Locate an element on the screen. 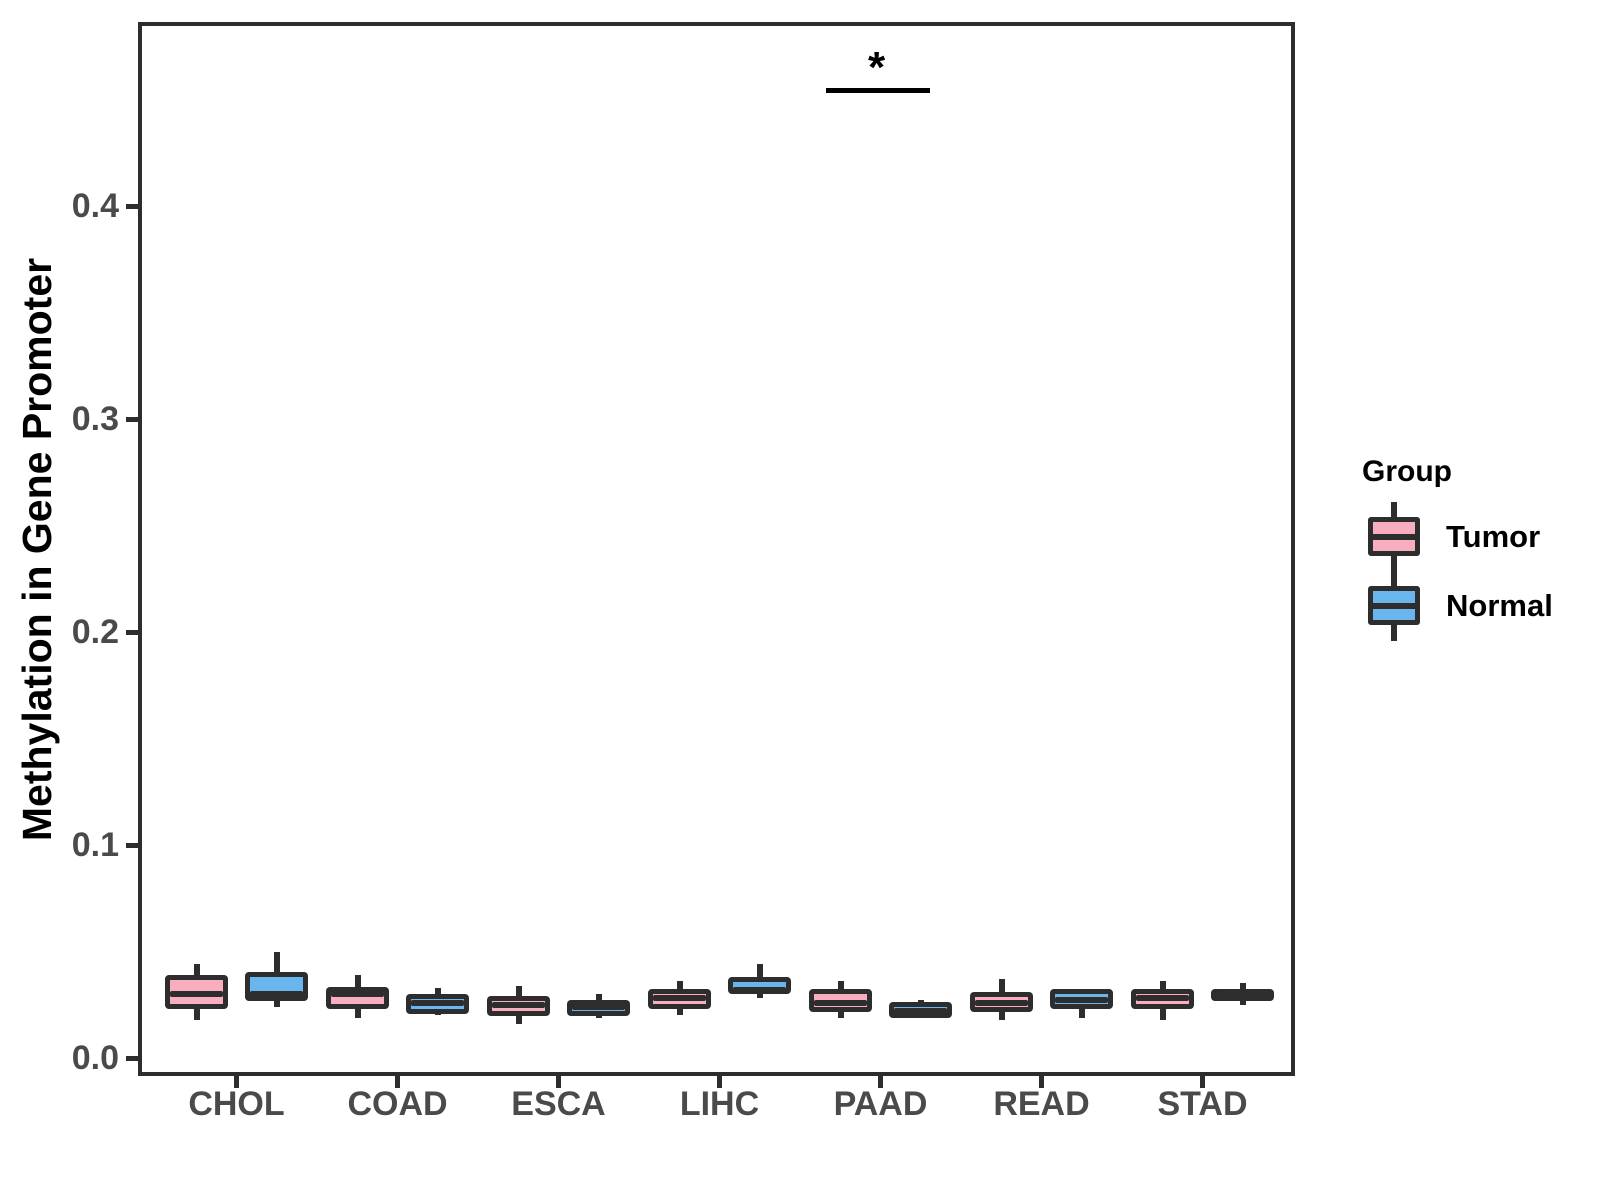 Image resolution: width=1600 pixels, height=1200 pixels. y-tick-label: 0.0 is located at coordinates (95, 1058).